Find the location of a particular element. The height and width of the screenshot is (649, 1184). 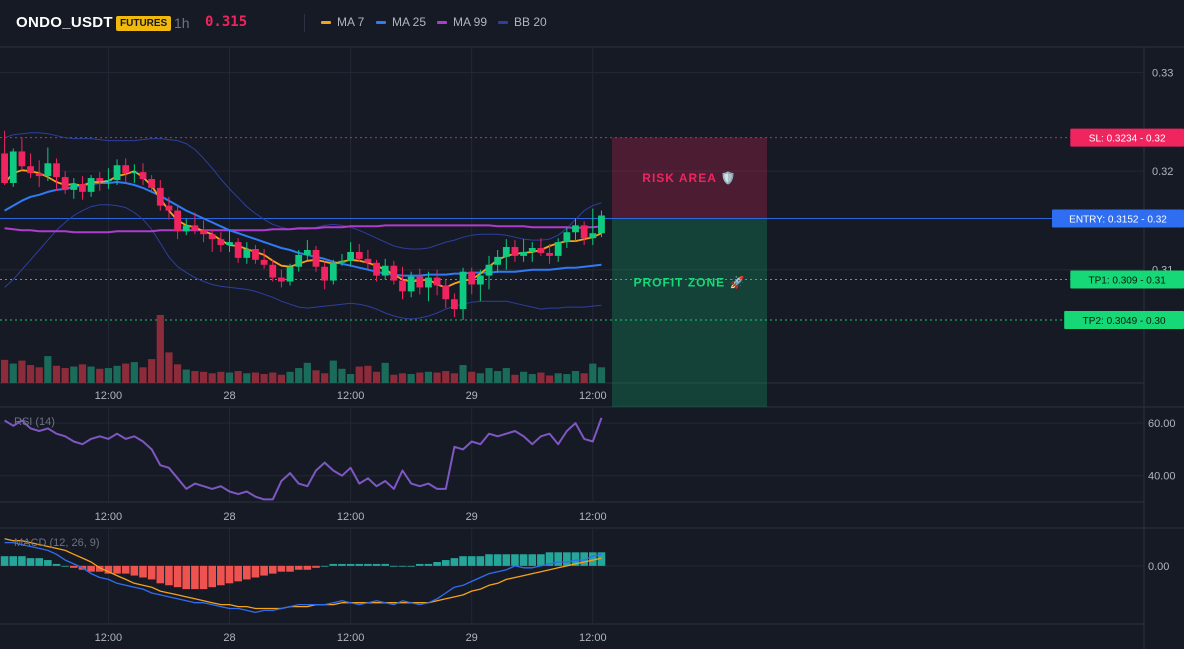

price-tick-label: 0.33 is located at coordinates (1162, 74).